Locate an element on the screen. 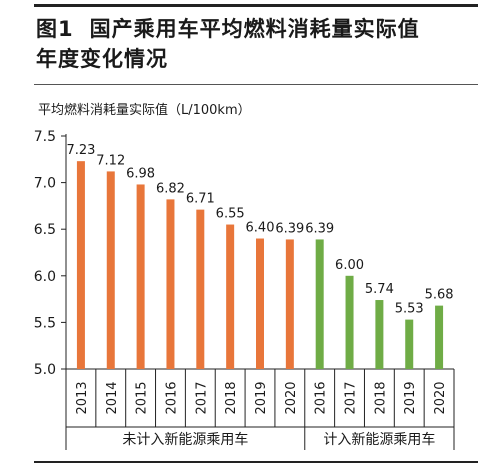 The height and width of the screenshot is (468, 500). data-label: 6.98 is located at coordinates (140, 173).